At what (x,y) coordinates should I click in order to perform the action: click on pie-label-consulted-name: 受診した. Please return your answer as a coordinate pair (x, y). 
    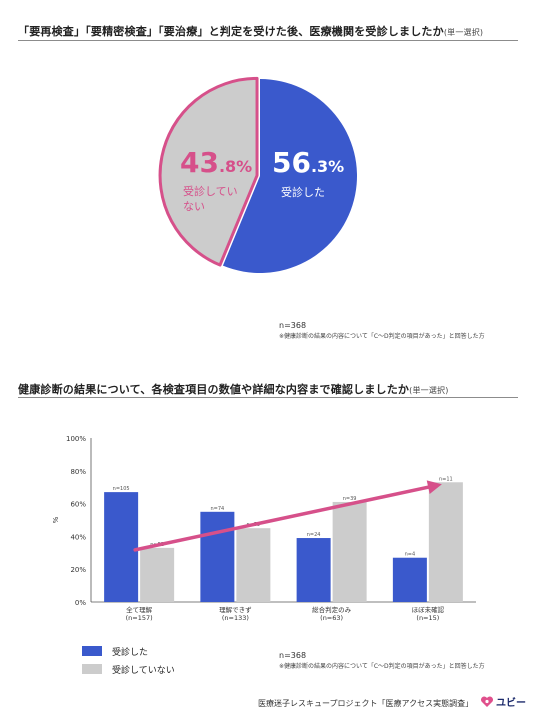
    Looking at the image, I should click on (303, 192).